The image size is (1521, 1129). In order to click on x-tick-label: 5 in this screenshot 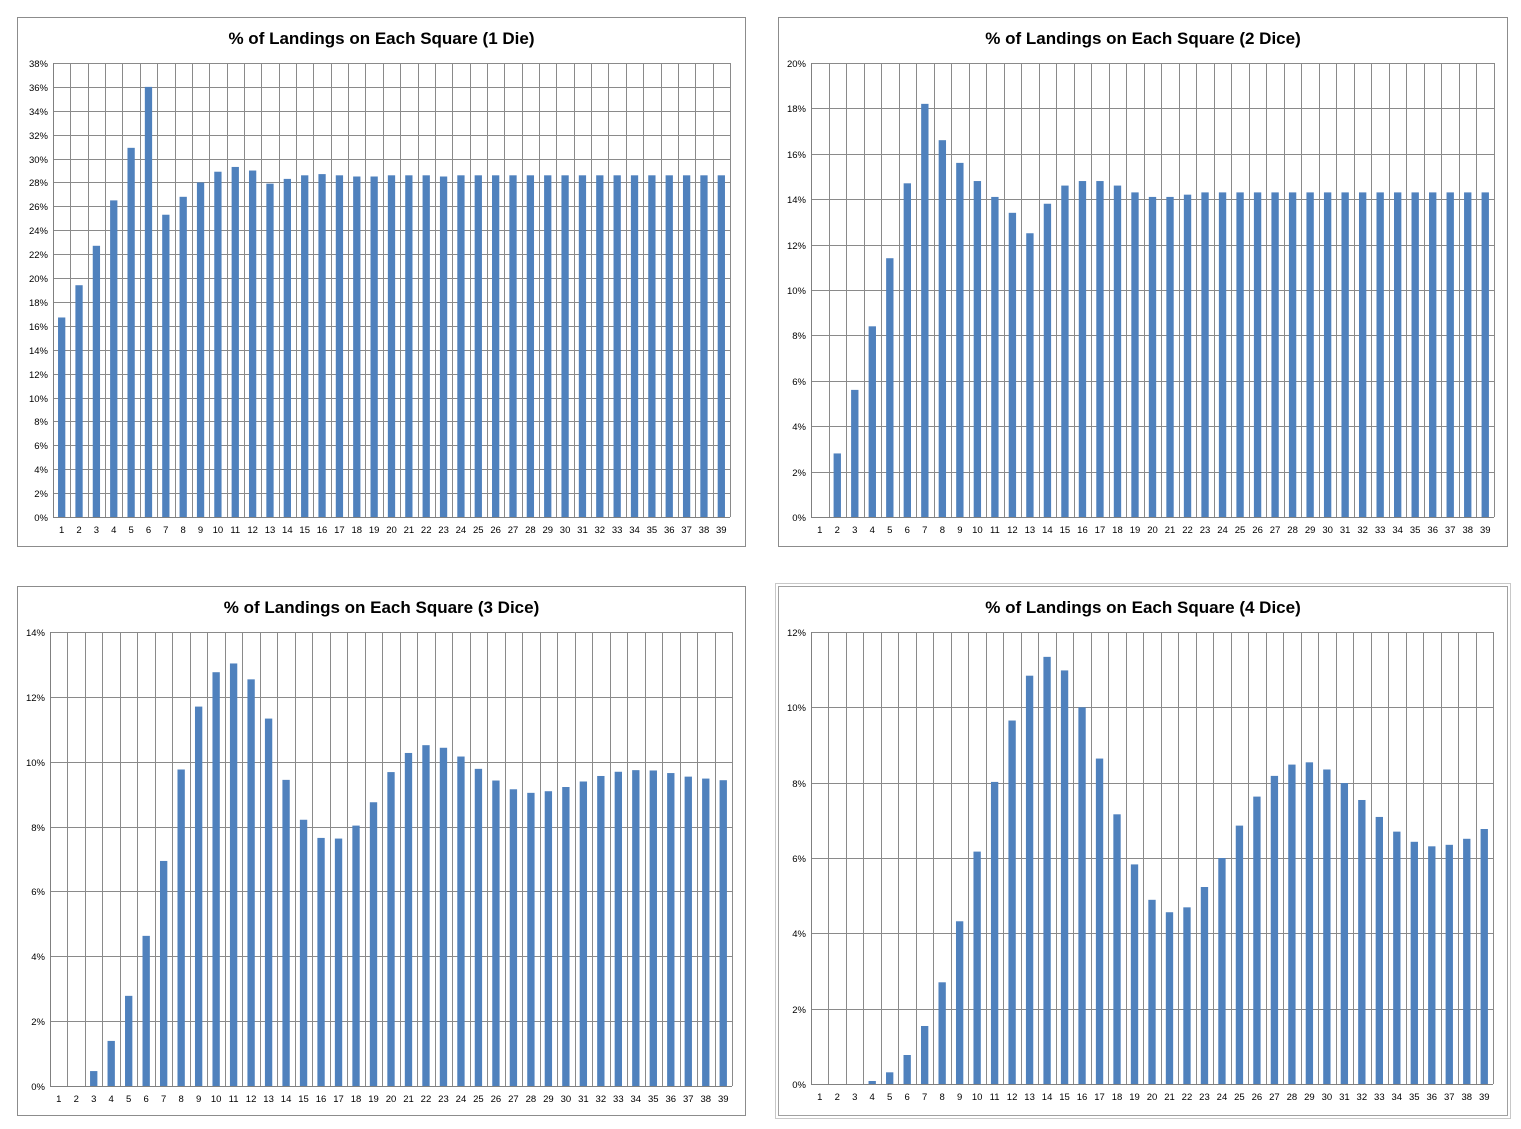, I will do `click(130, 530)`.